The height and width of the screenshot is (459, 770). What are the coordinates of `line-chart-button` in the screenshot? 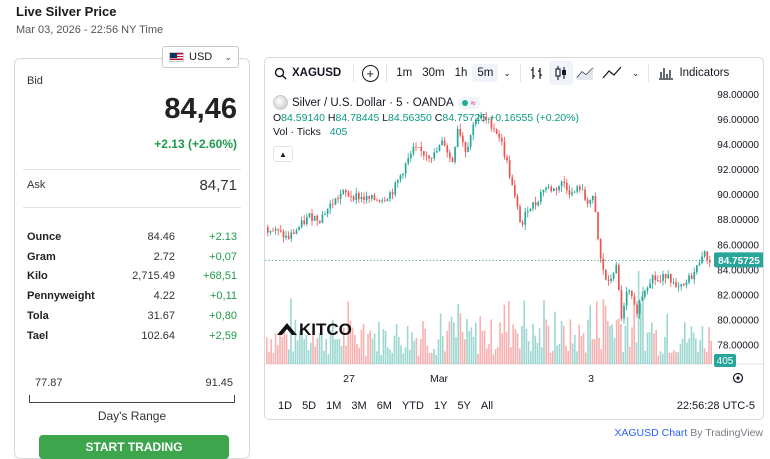 It's located at (612, 73).